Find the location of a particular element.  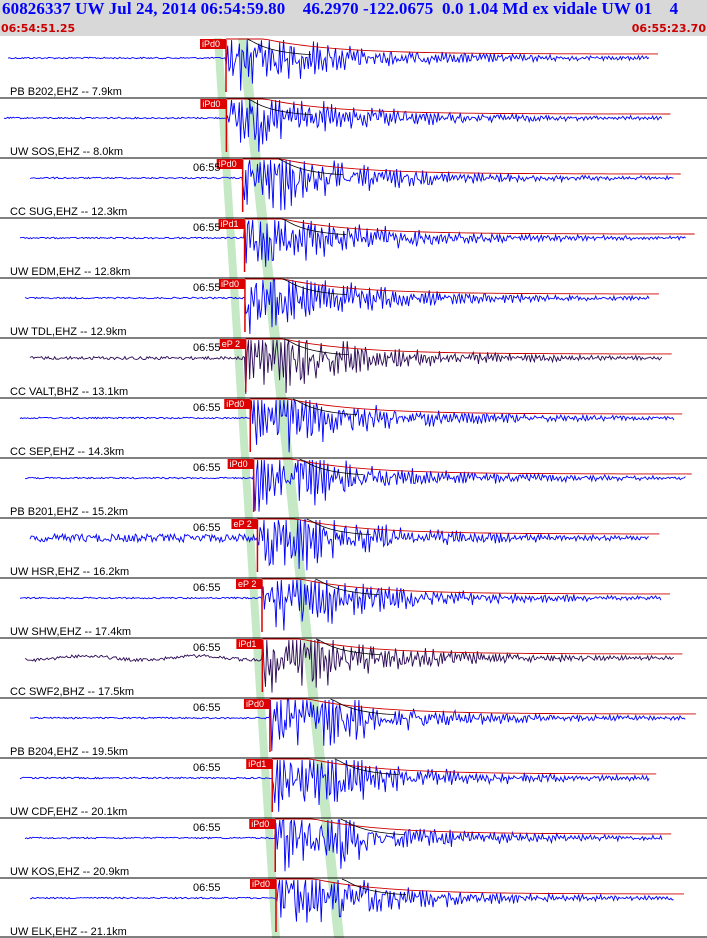

trace-row: iPd0 06:55 PB B201,EHZ -- 15.2km is located at coordinates (353, 487).